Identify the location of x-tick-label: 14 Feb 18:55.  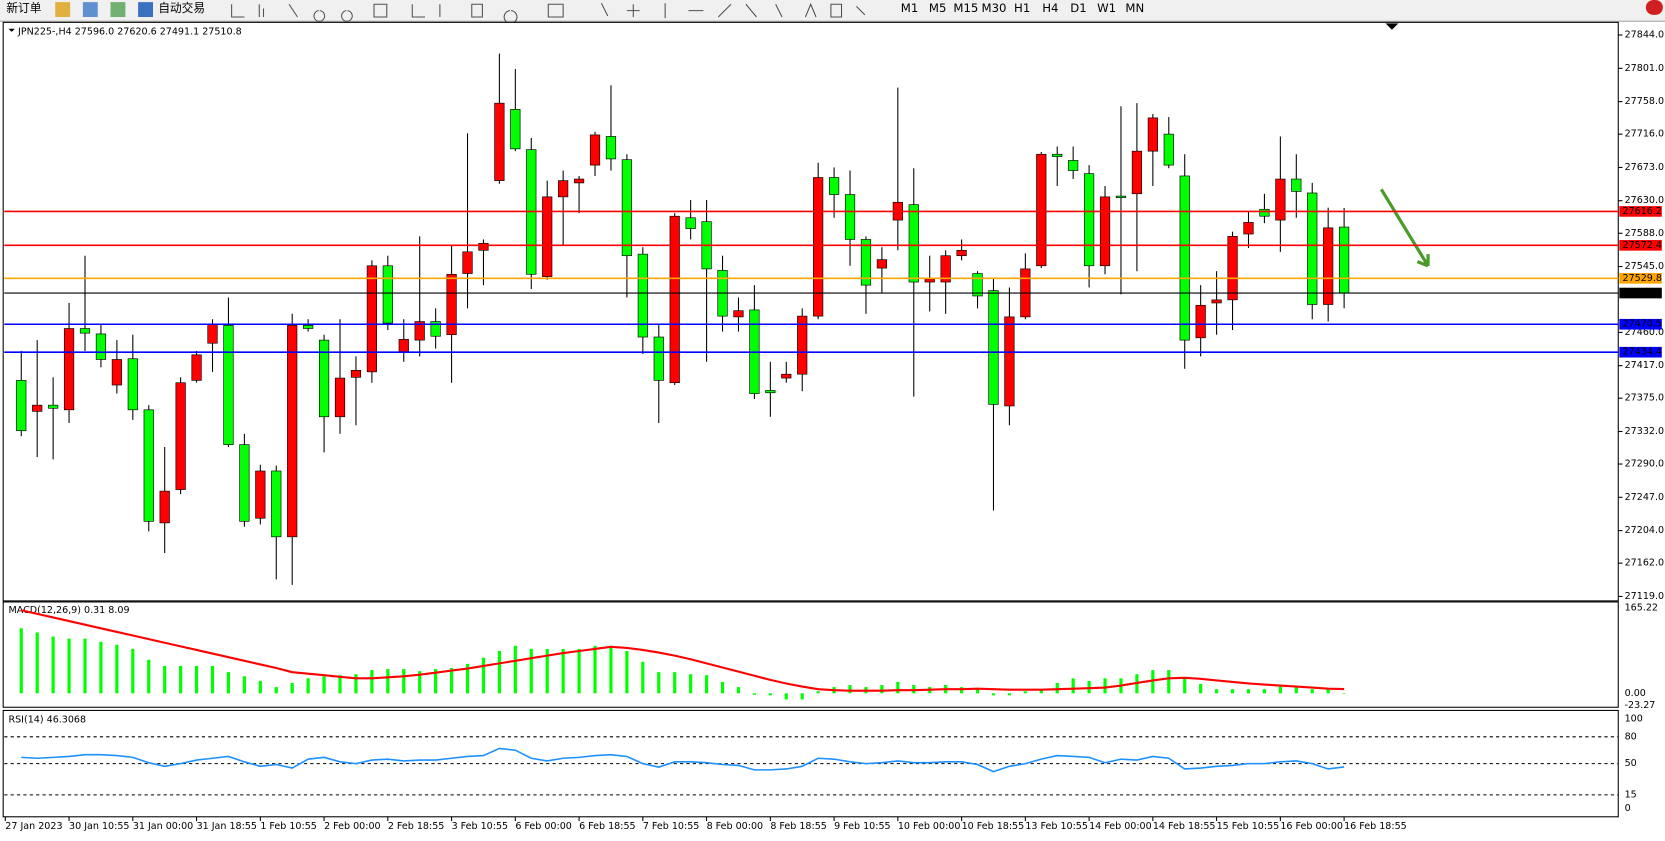
(1184, 826).